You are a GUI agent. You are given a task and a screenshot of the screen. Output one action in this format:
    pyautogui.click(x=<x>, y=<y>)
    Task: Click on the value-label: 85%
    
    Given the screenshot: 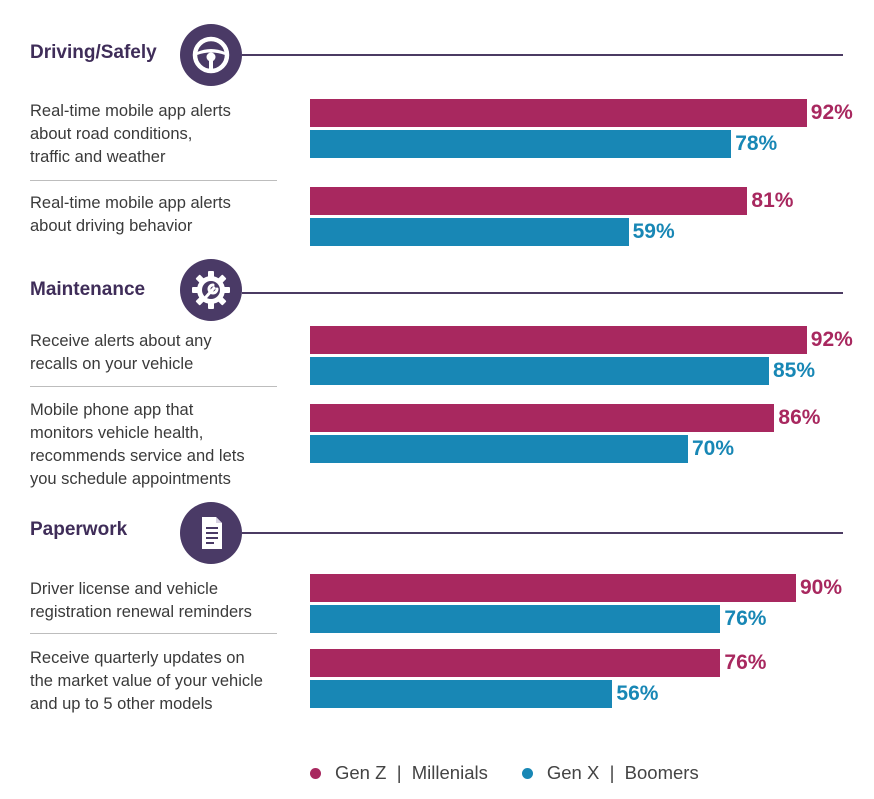 What is the action you would take?
    pyautogui.click(x=794, y=370)
    